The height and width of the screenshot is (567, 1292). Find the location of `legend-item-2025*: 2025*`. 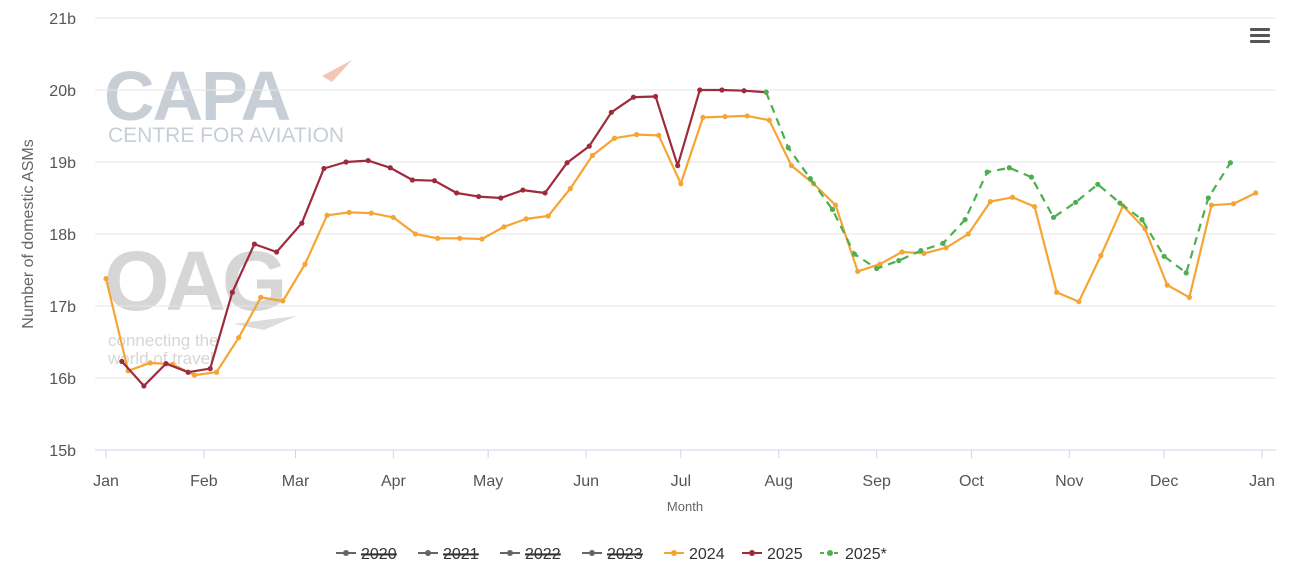

legend-item-2025*: 2025* is located at coordinates (853, 554).